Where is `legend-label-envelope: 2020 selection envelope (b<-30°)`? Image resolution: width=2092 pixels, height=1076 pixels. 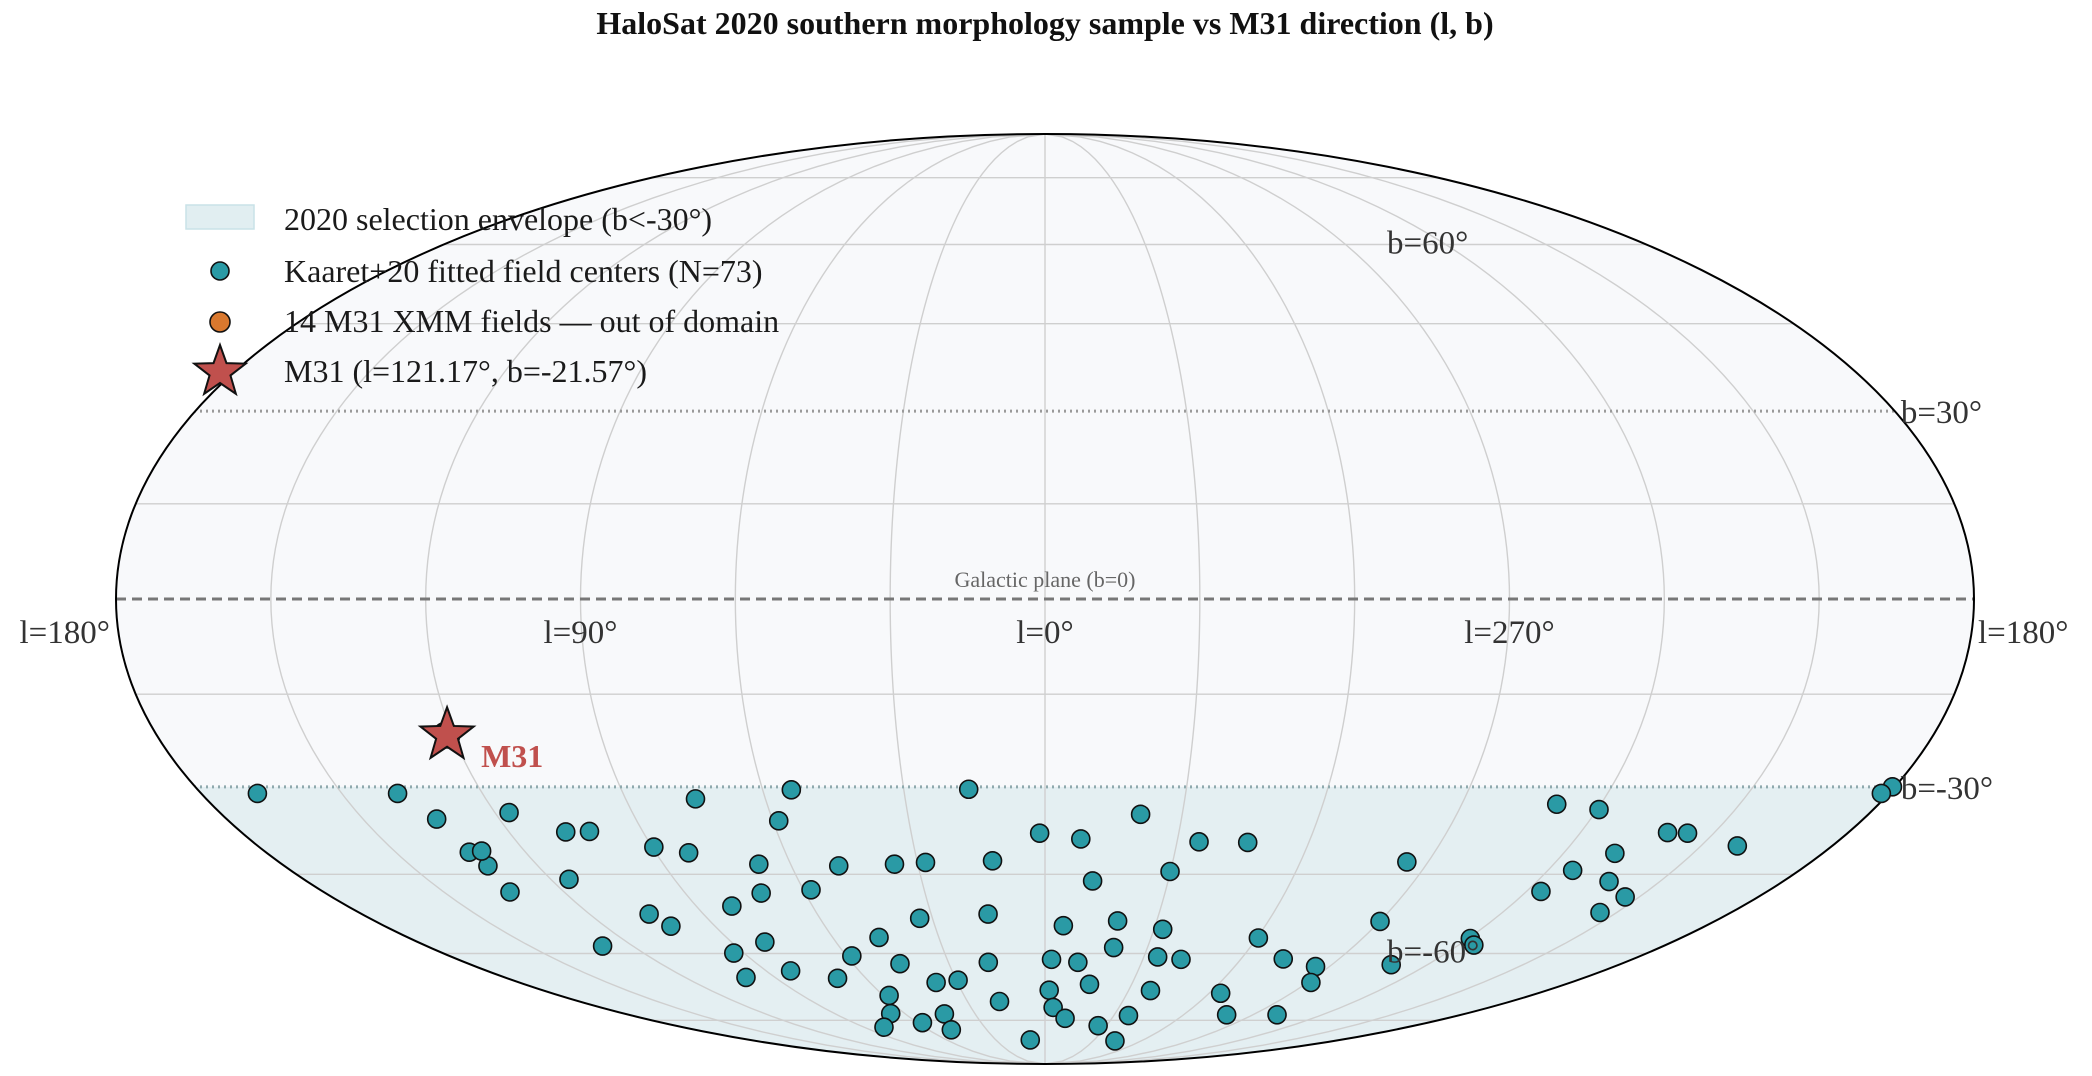
legend-label-envelope: 2020 selection envelope (b<-30°) is located at coordinates (498, 219).